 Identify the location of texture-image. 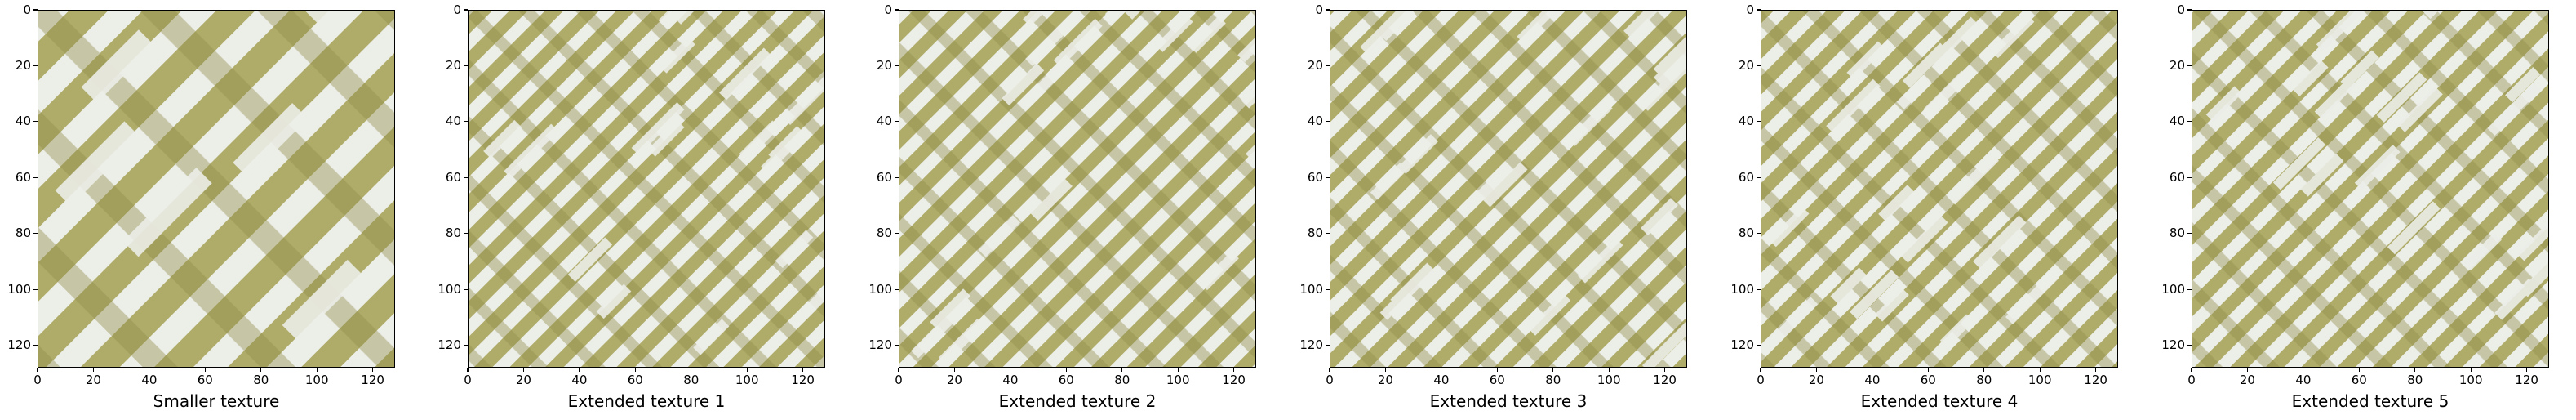
(1508, 189).